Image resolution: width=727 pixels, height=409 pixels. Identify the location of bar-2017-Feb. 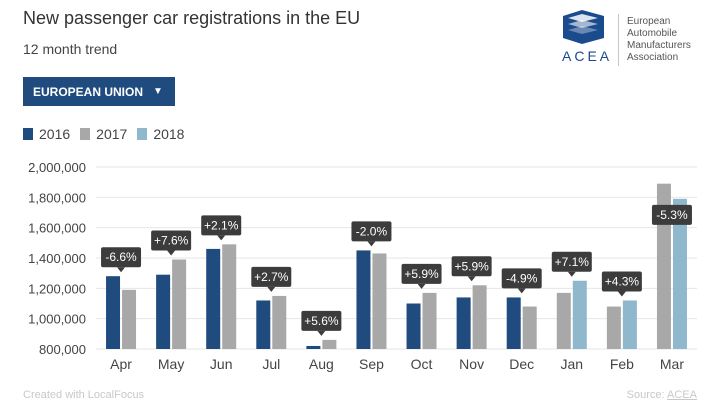
(613, 327).